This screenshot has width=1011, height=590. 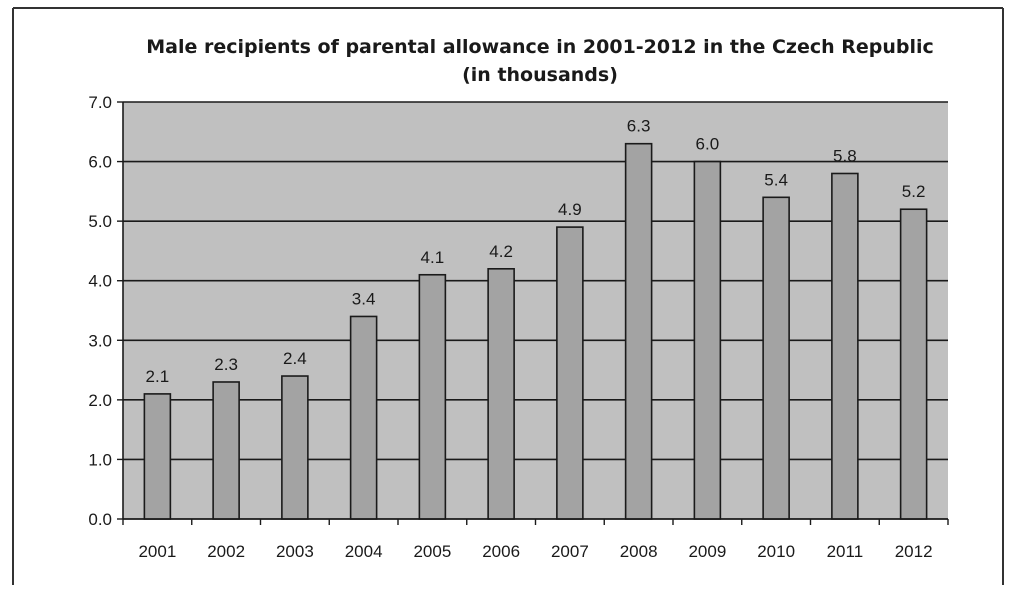 What do you see at coordinates (295, 358) in the screenshot?
I see `data-label: 2.4` at bounding box center [295, 358].